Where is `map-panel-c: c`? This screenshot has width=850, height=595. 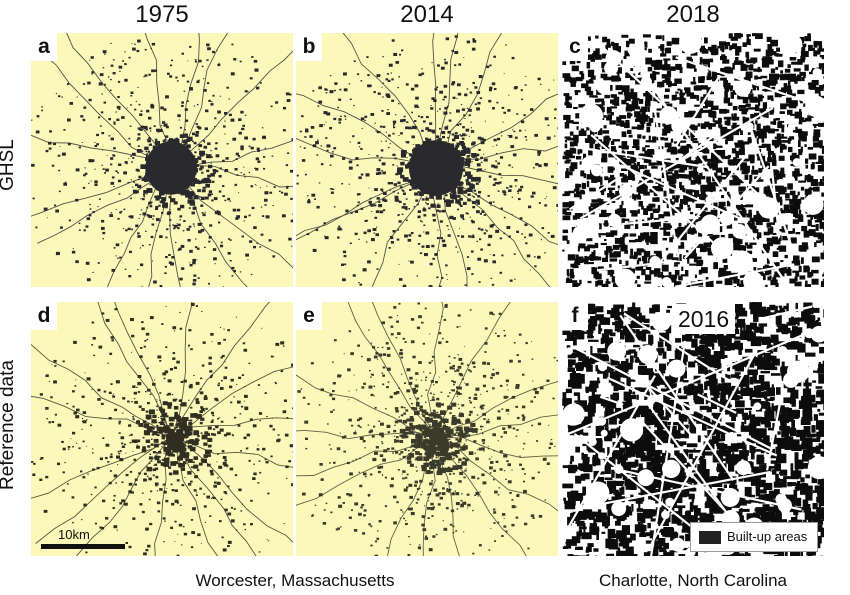
map-panel-c: c is located at coordinates (693, 160).